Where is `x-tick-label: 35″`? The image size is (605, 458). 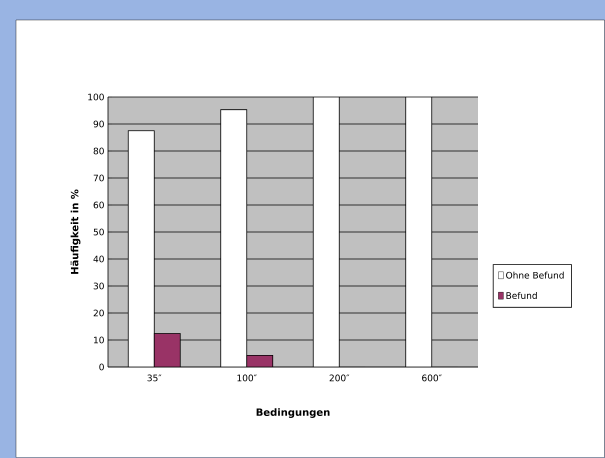
x-tick-label: 35″ is located at coordinates (155, 378).